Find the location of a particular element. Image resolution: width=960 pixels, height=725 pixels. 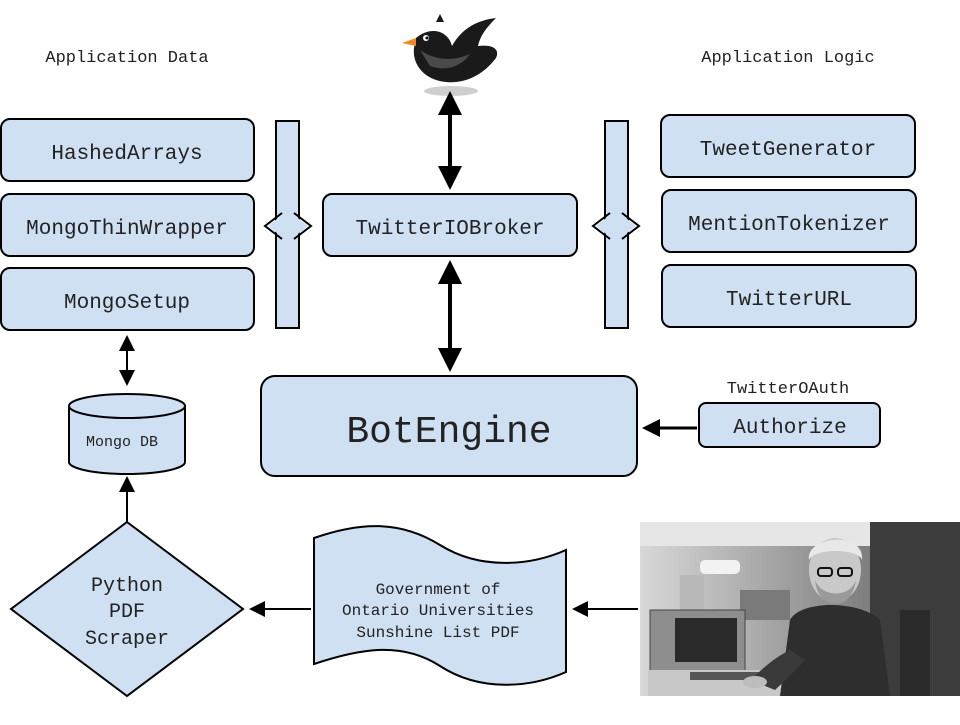

logic-module-mention-tokenizer: MentionTokenizer is located at coordinates (789, 221).